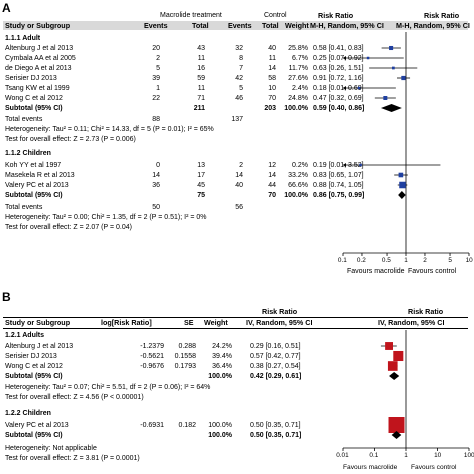 Image resolution: width=474 pixels, height=474 pixels. Describe the element at coordinates (338, 175) in the screenshot. I see `ci-value: 0.83 [0.65, 1.07]` at that location.